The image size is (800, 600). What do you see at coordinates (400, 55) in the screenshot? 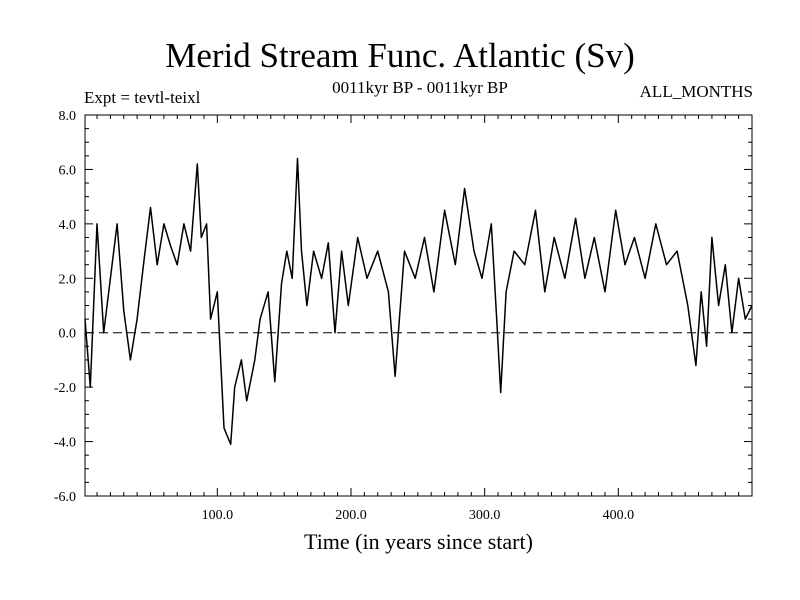
I see `chart-title: Merid Stream Func. Atlantic (Sv)` at bounding box center [400, 55].